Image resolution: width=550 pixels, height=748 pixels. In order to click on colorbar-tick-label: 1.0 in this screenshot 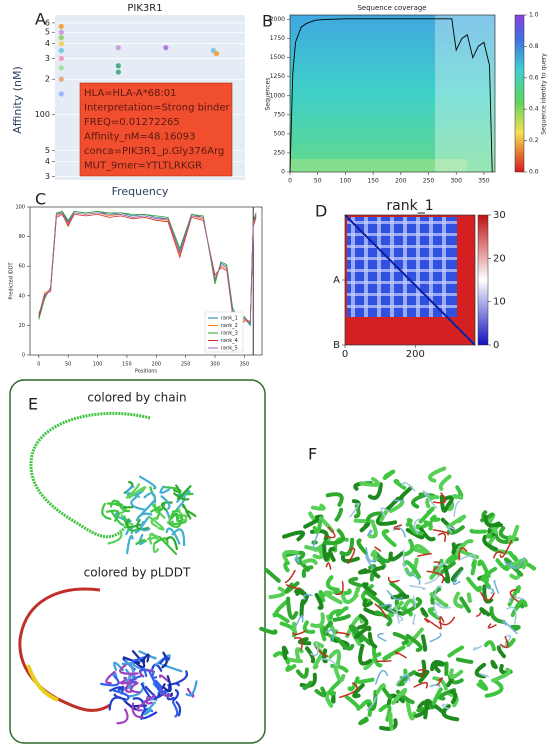, I will do `click(534, 15)`.